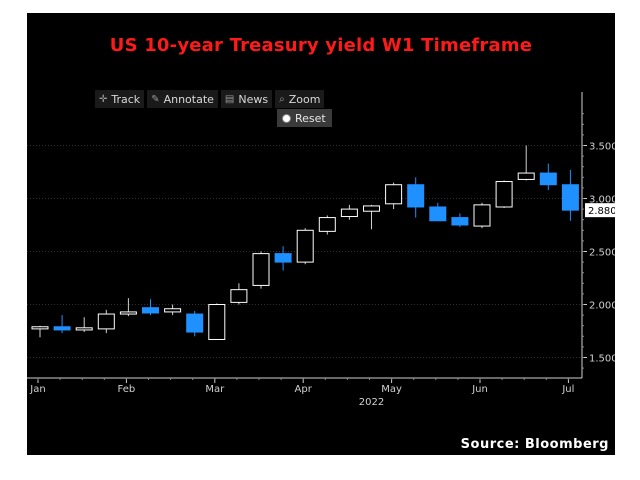 The image size is (640, 480). Describe the element at coordinates (304, 99) in the screenshot. I see `zoom-label: Zoom` at that location.